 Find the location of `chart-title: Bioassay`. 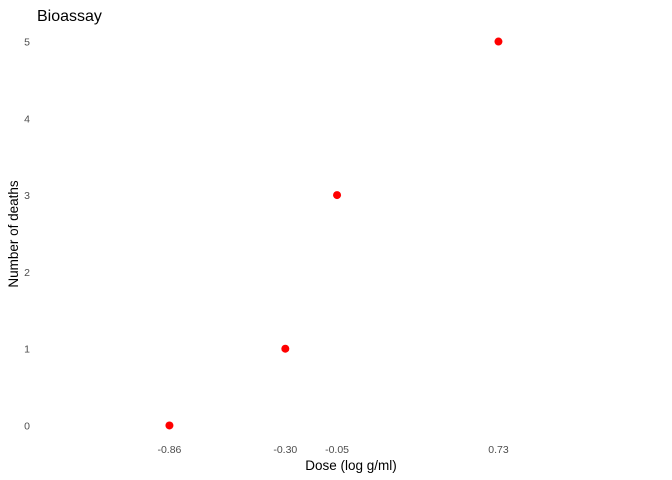

chart-title: Bioassay is located at coordinates (69, 16).